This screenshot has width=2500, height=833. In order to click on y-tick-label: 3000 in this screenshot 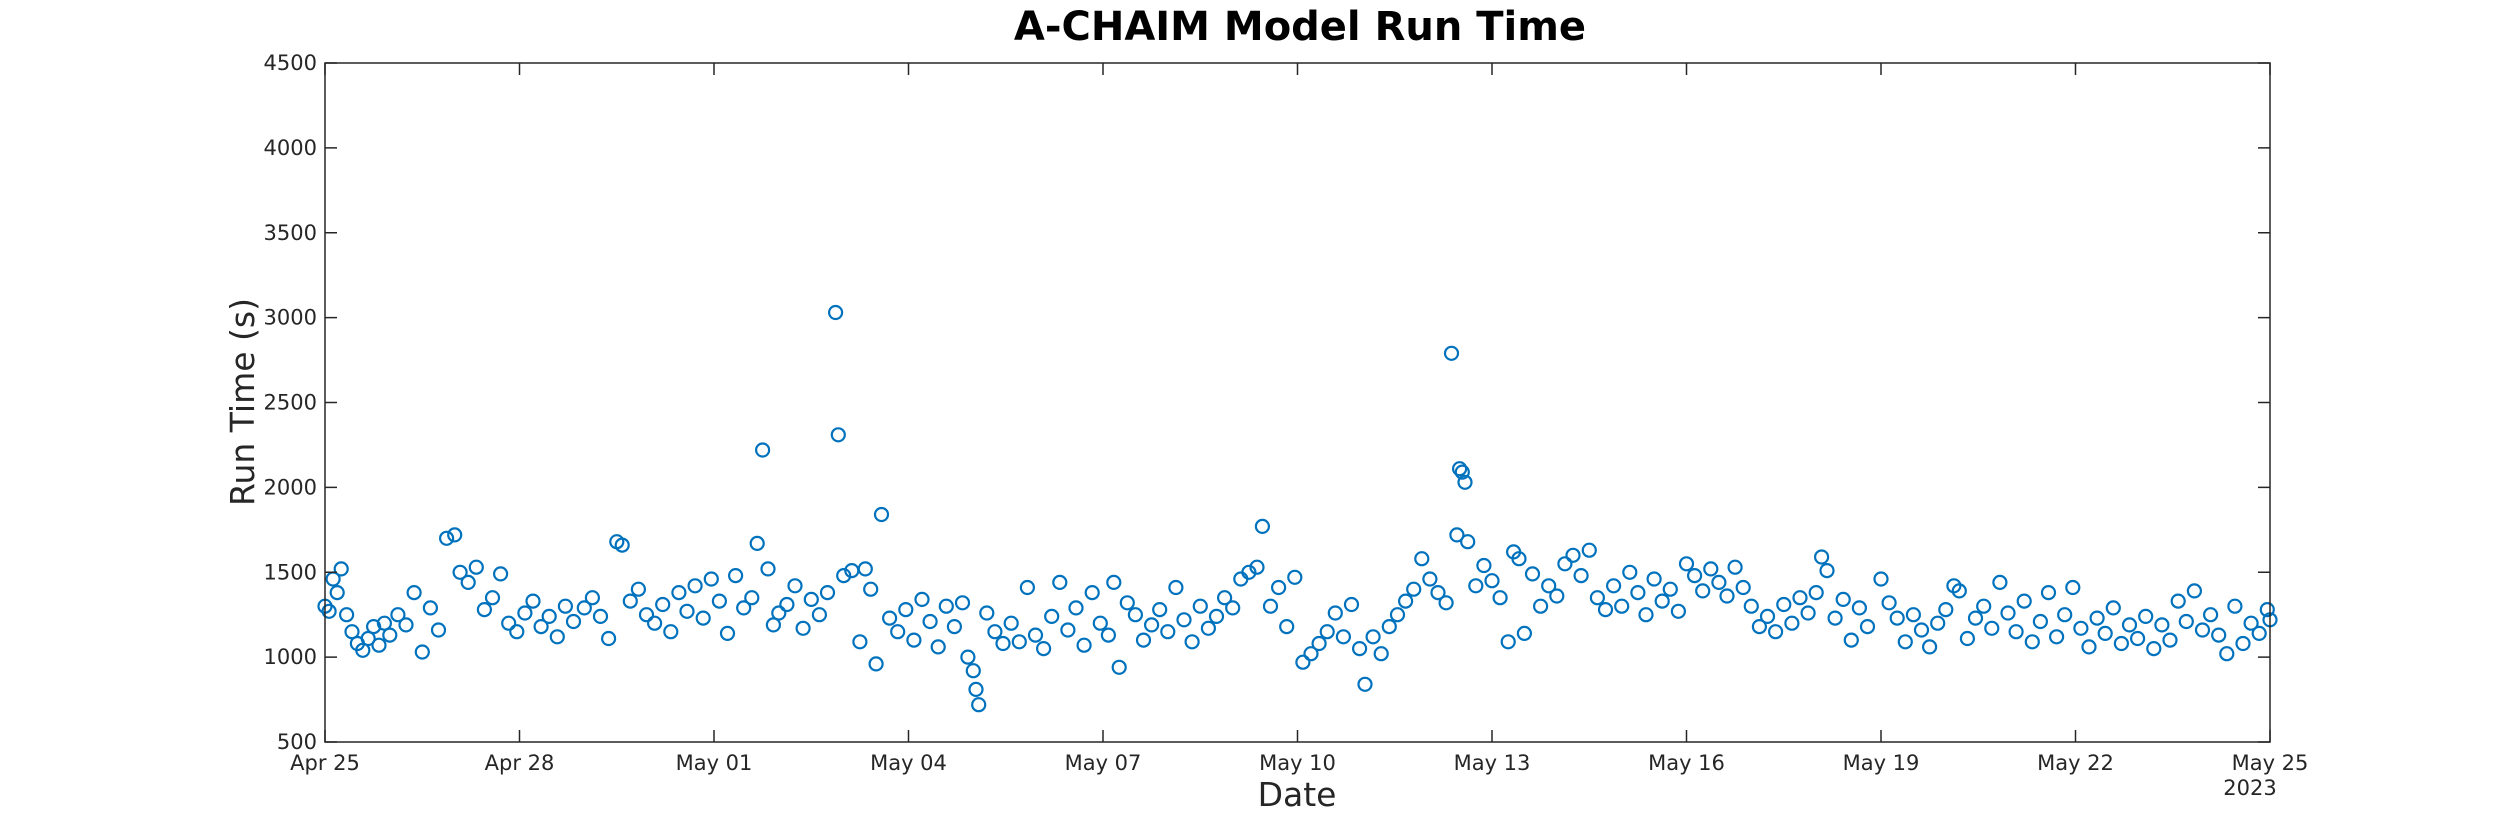, I will do `click(290, 318)`.